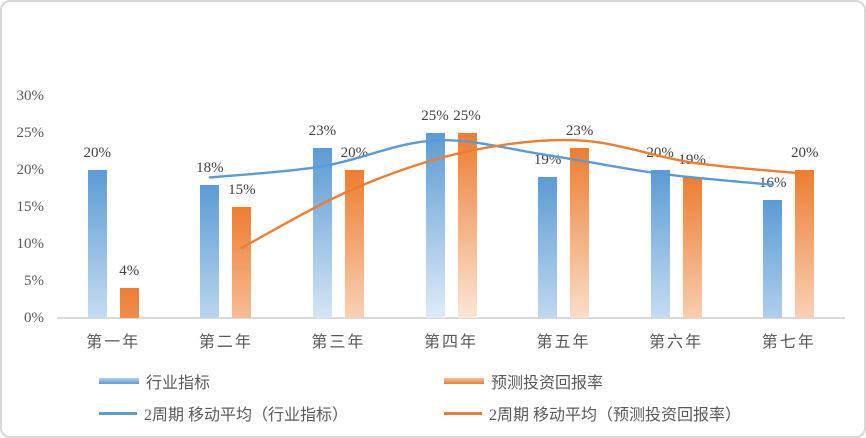 This screenshot has height=438, width=866. I want to click on bar-s0-c3, so click(435, 225).